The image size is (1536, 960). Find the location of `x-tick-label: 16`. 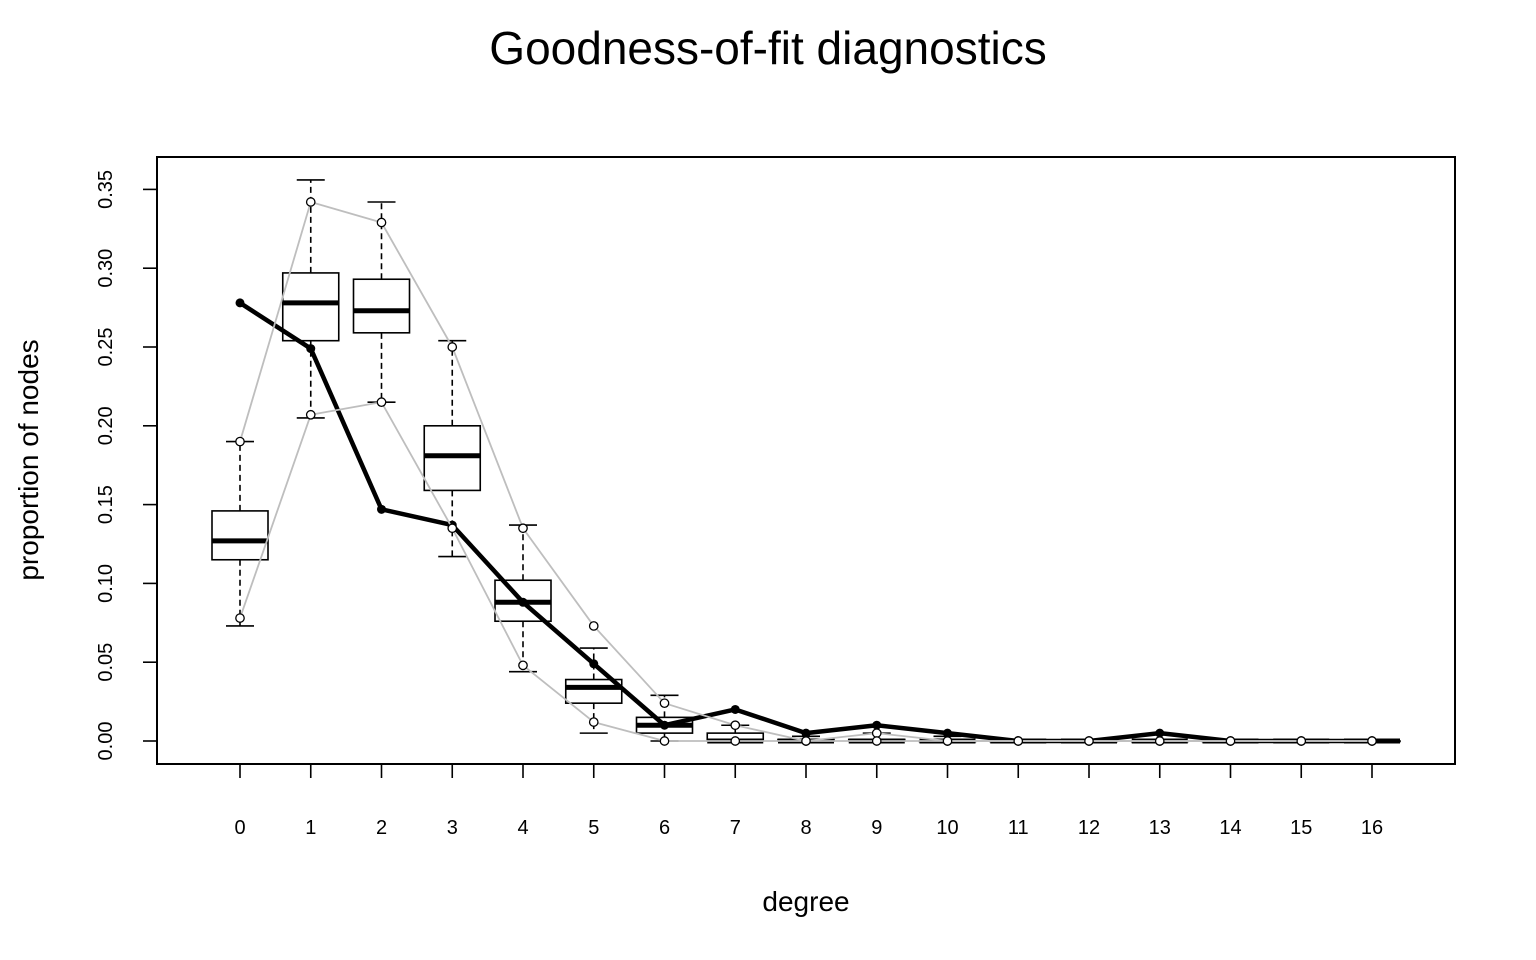

x-tick-label: 16 is located at coordinates (1372, 828).